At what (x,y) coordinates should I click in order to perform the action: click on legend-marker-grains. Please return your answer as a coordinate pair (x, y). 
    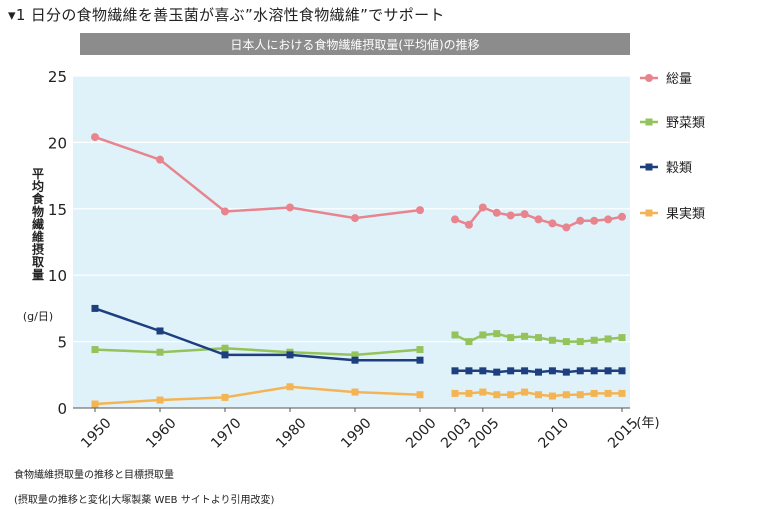
    Looking at the image, I should click on (649, 167).